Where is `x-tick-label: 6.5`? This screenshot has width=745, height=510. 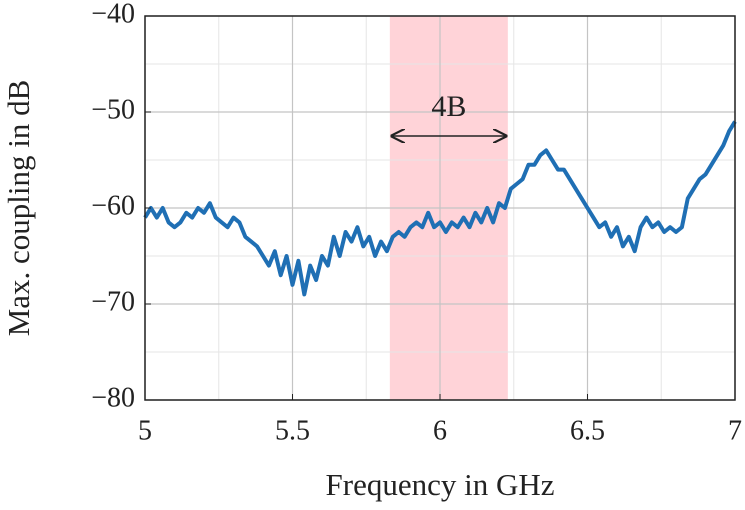
x-tick-label: 6.5 is located at coordinates (587, 430).